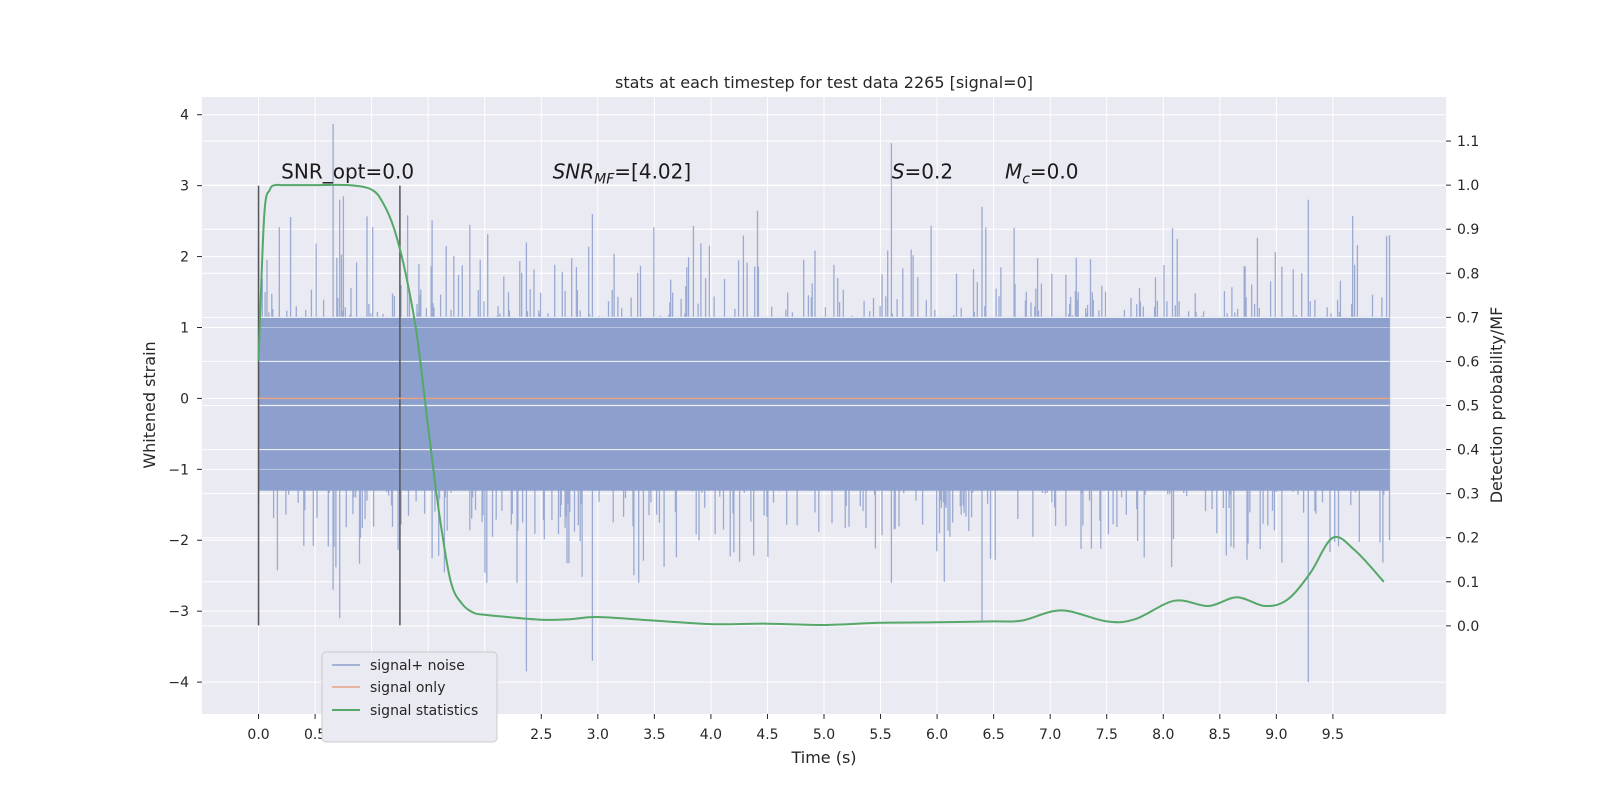 The width and height of the screenshot is (1600, 800). I want to click on x-tick-label: 9.0, so click(1276, 735).